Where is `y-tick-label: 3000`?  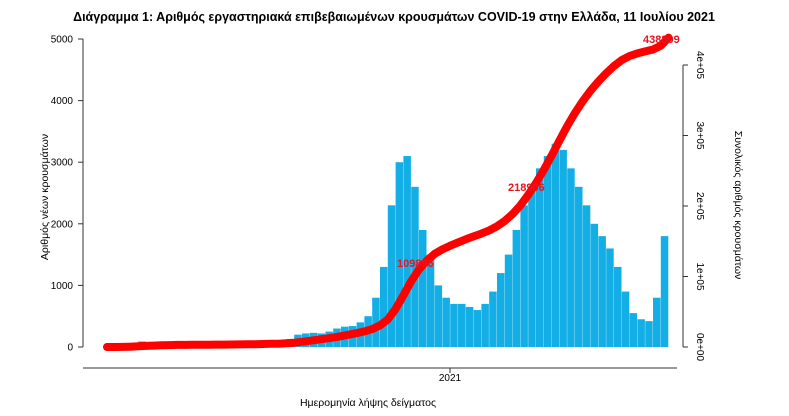
y-tick-label: 3000 is located at coordinates (62, 163).